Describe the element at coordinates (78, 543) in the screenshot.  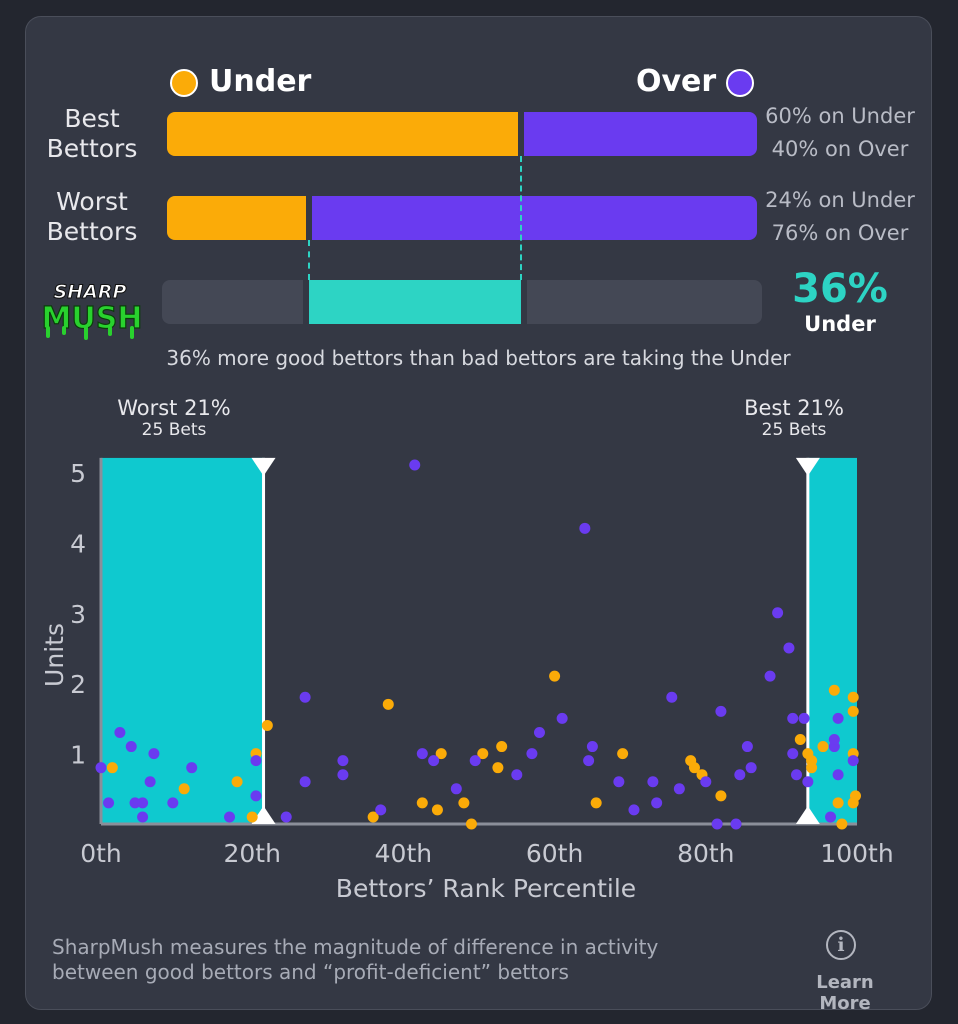
I see `y-tick-label: 4` at that location.